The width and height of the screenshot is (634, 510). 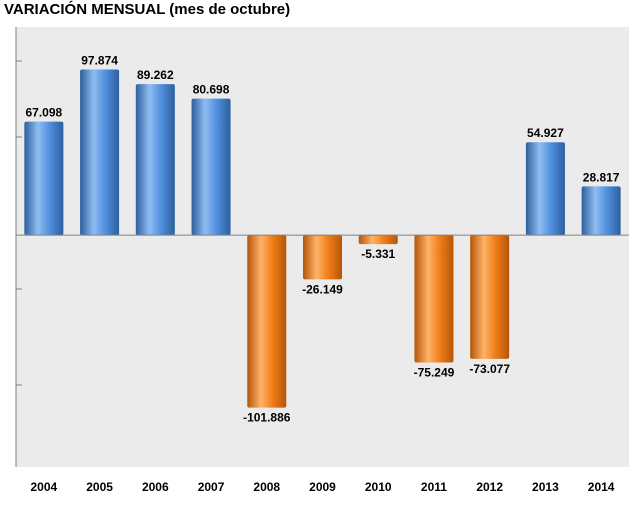 I want to click on x-tick-label-2009: 2009, so click(x=322, y=487).